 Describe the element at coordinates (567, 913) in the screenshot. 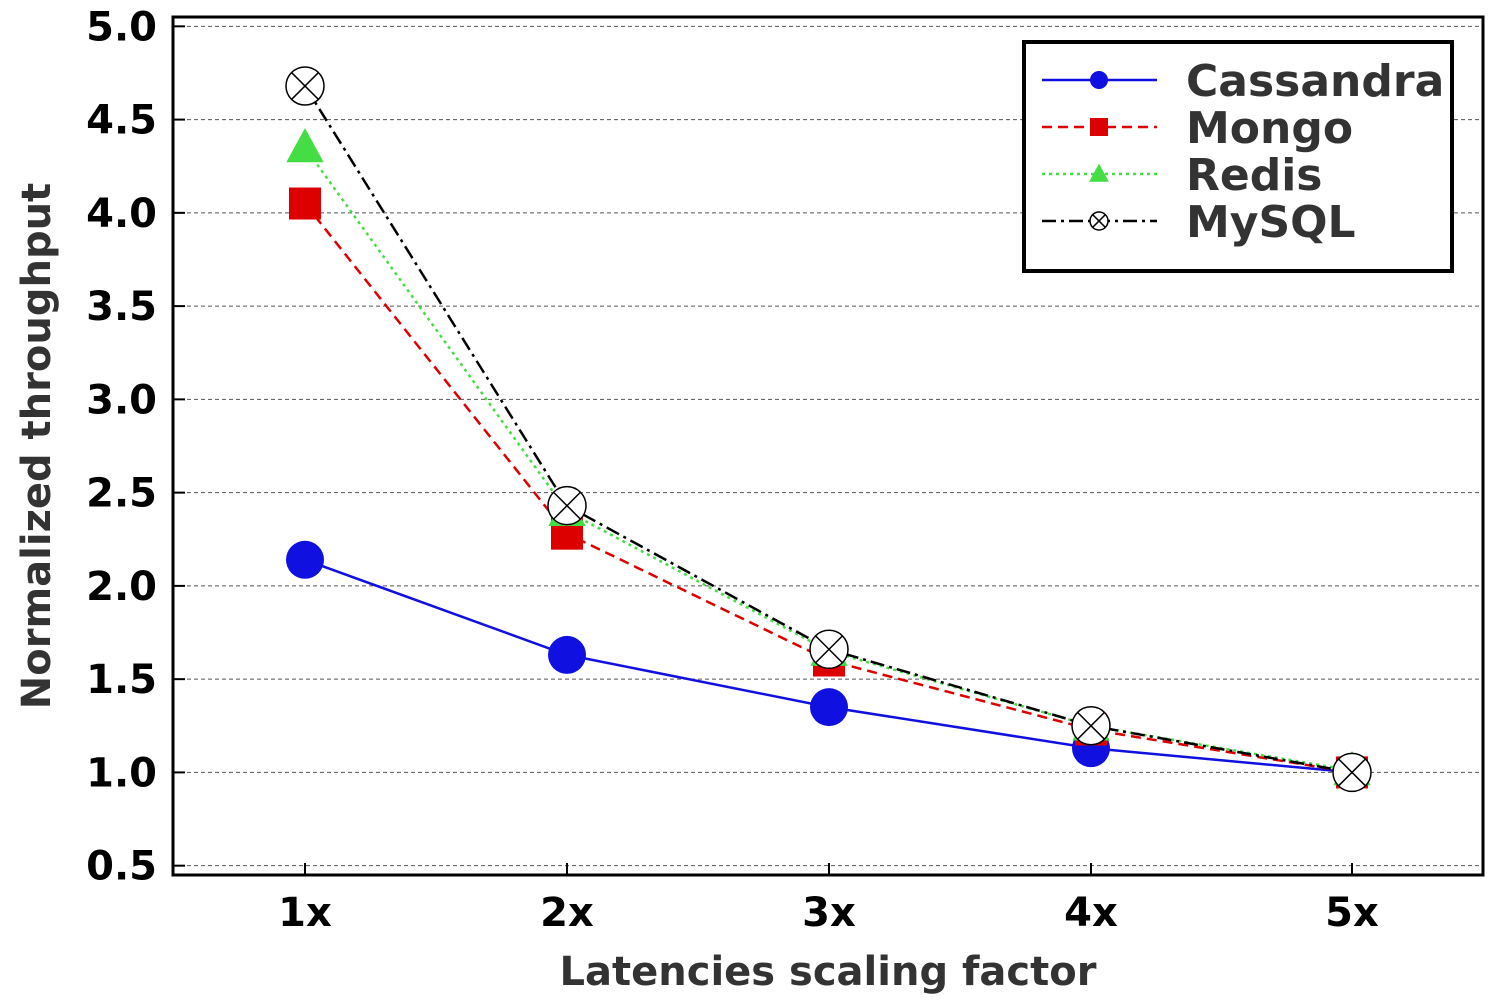

I see `x-tick-label: 2x` at that location.